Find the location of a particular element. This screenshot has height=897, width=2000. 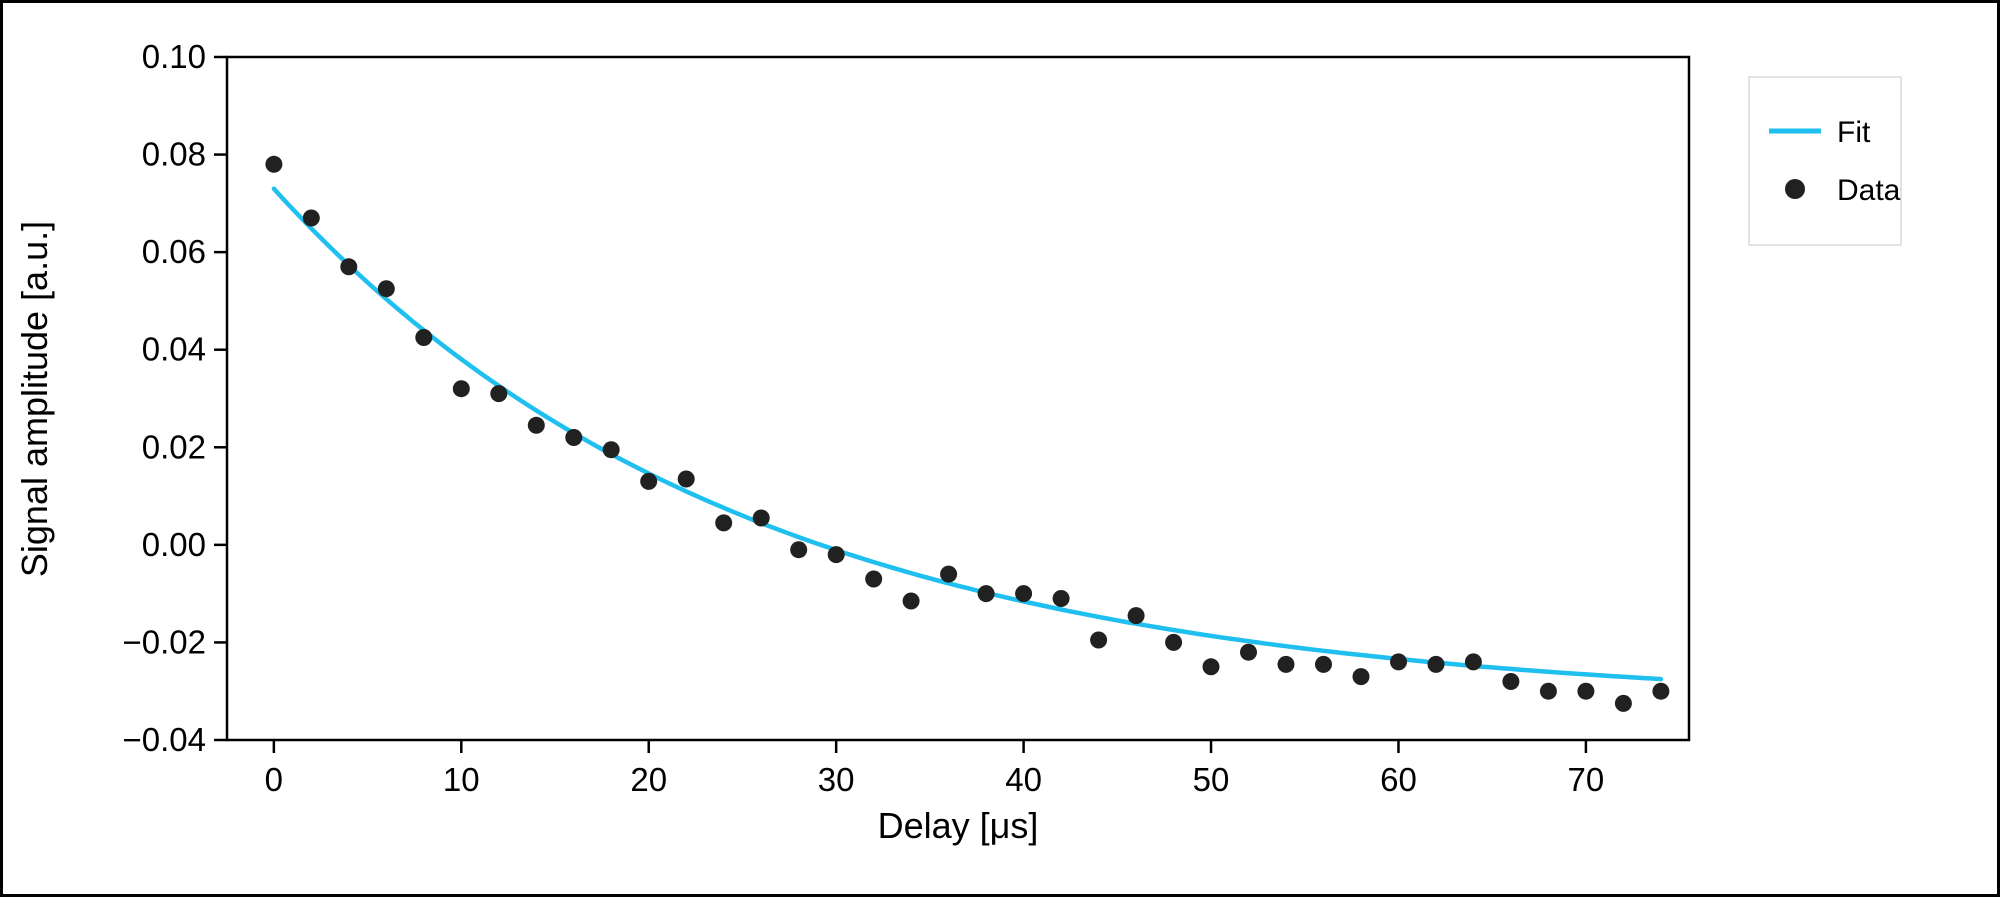

x-tick-label: 70 is located at coordinates (1586, 779).